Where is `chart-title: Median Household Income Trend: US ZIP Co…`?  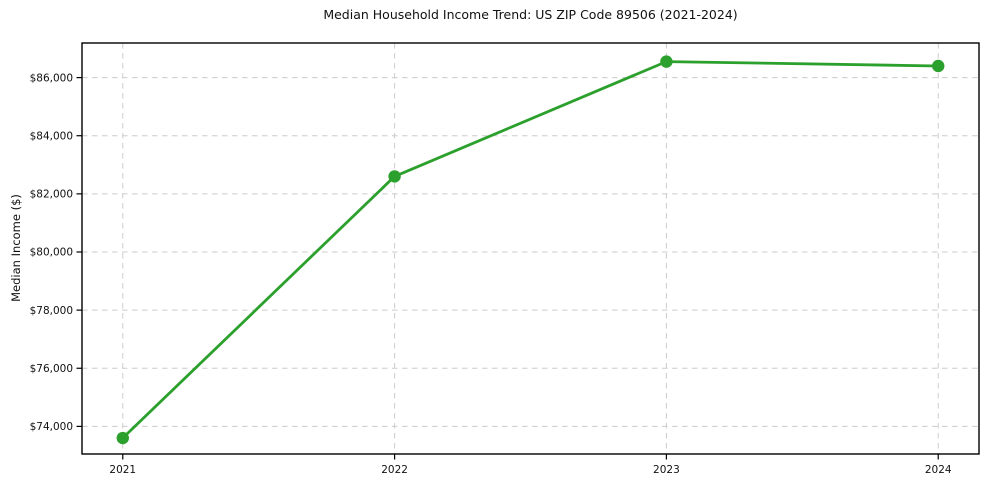 chart-title: Median Household Income Trend: US ZIP Co… is located at coordinates (530, 14).